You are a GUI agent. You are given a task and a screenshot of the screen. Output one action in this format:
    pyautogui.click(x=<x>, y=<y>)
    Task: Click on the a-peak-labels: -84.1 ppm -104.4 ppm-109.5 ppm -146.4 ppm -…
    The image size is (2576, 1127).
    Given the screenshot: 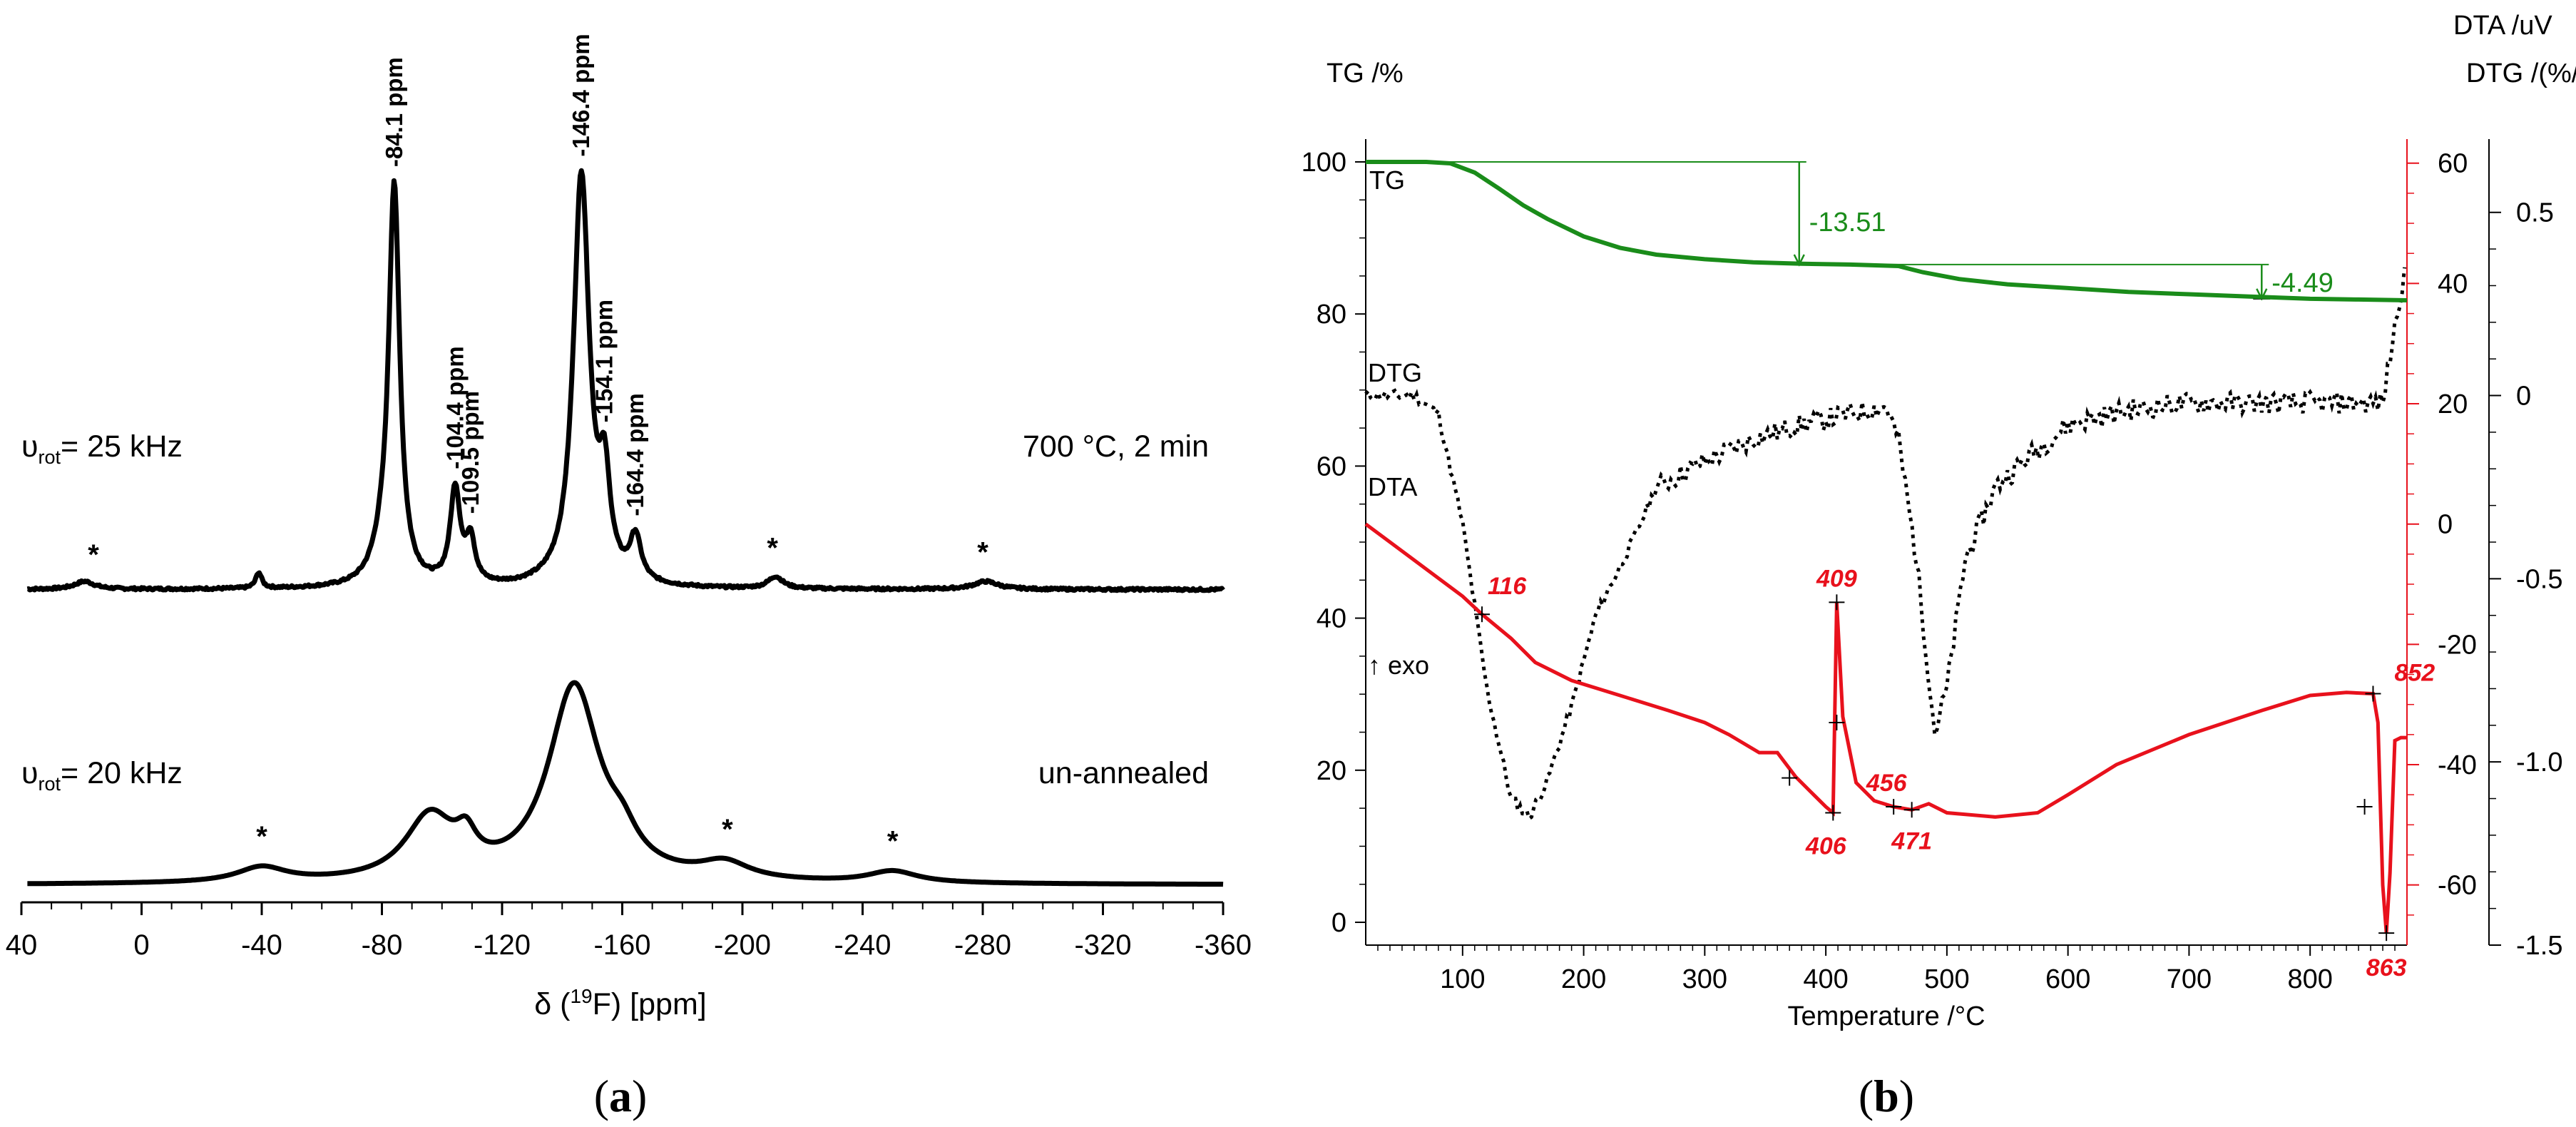 What is the action you would take?
    pyautogui.click(x=515, y=275)
    